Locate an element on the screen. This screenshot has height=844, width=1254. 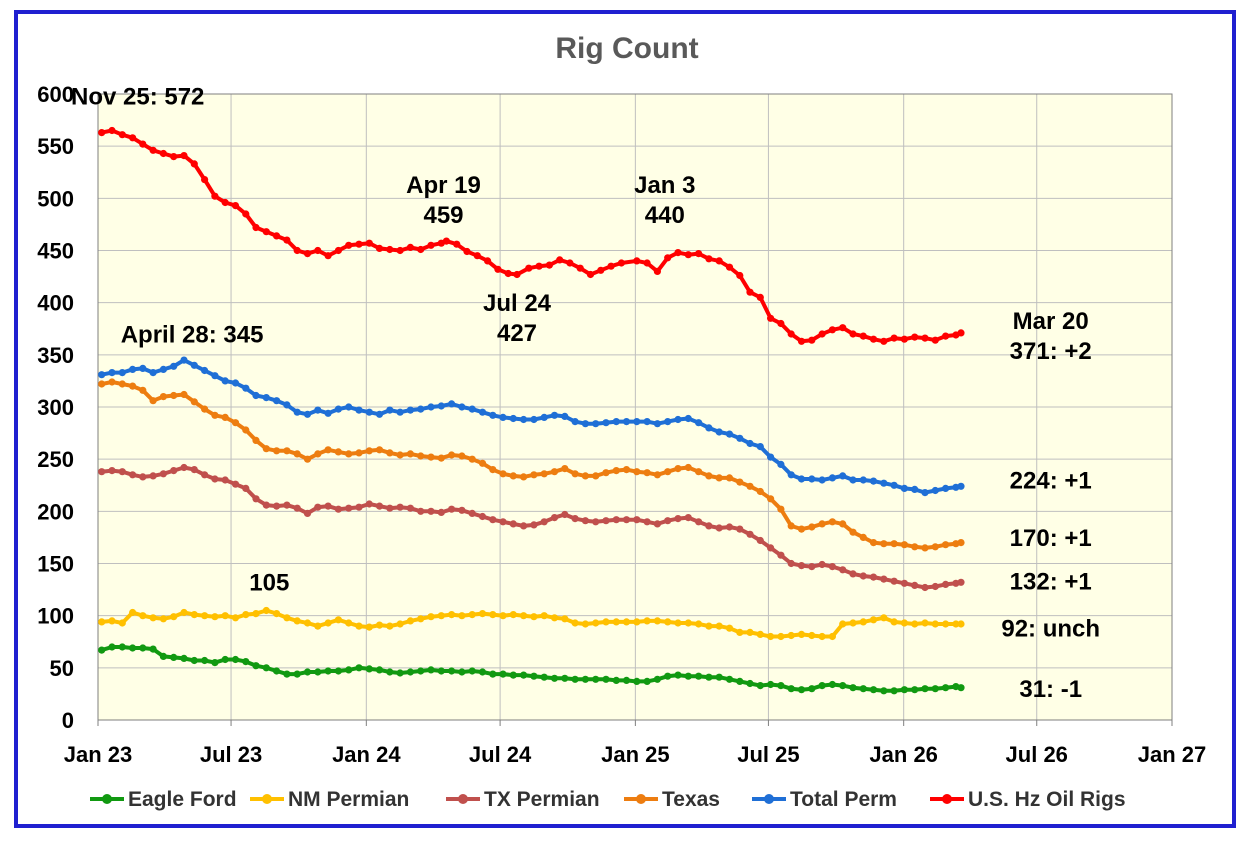
x-tick-label: Jul 25 is located at coordinates (768, 754).